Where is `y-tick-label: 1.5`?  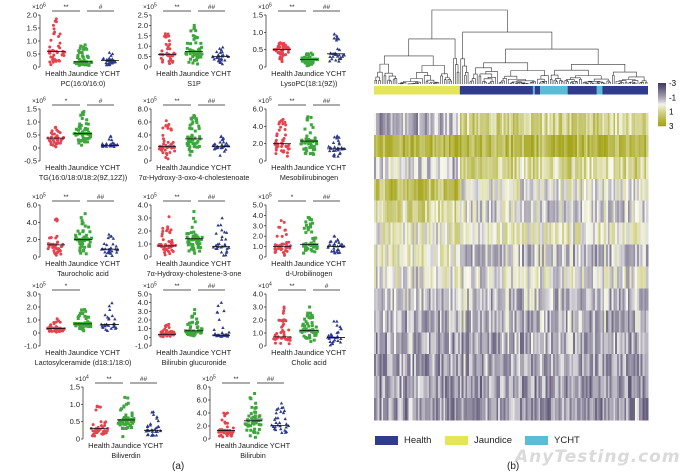 y-tick-label: 1.5 is located at coordinates (258, 15).